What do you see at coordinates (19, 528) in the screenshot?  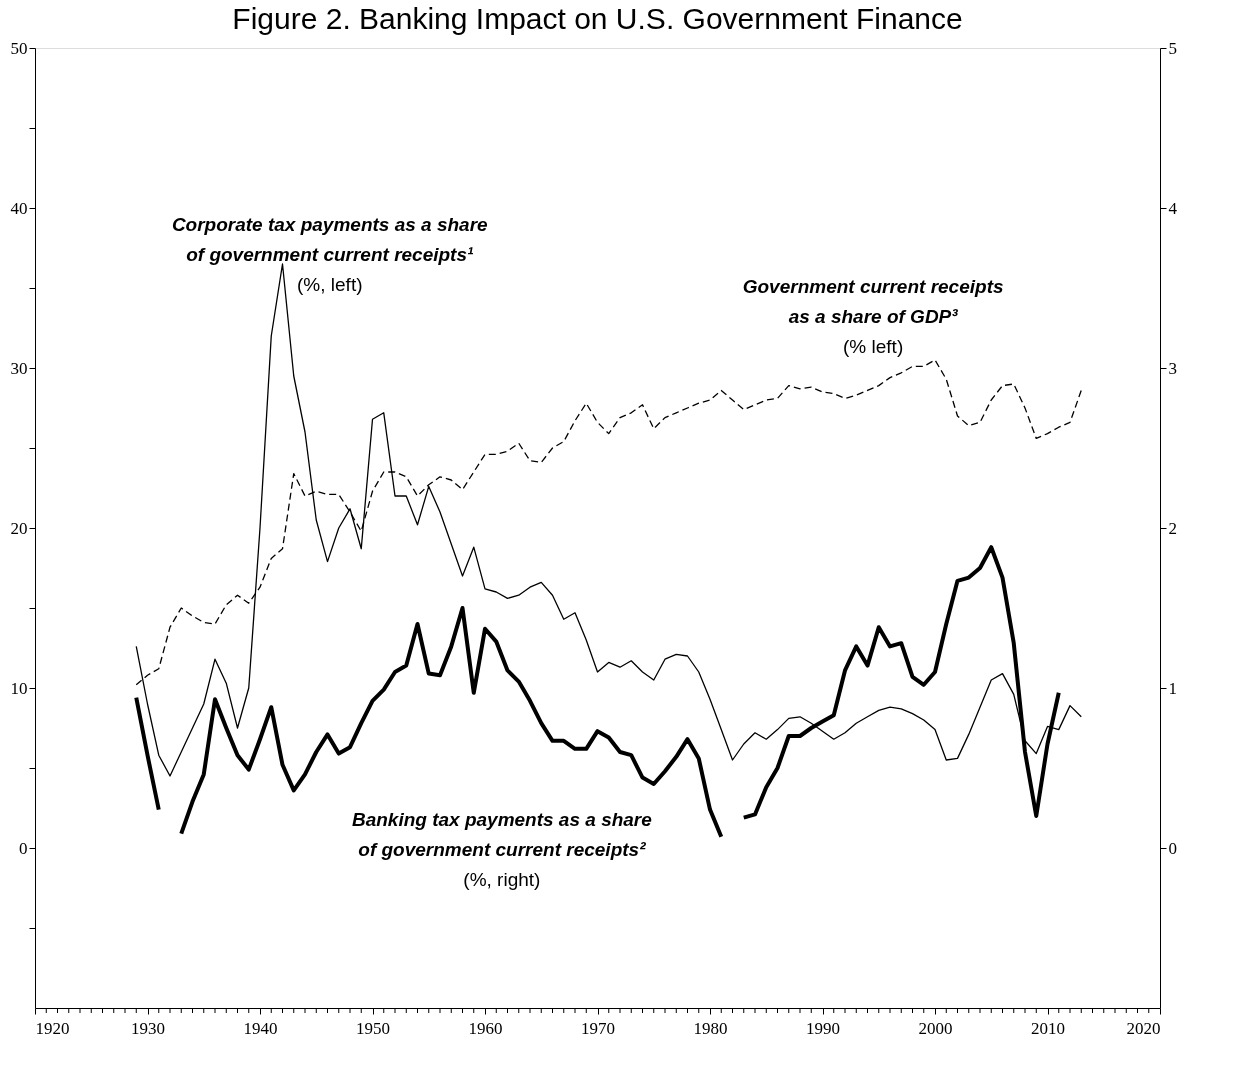 I see `y-tick-label: 20` at bounding box center [19, 528].